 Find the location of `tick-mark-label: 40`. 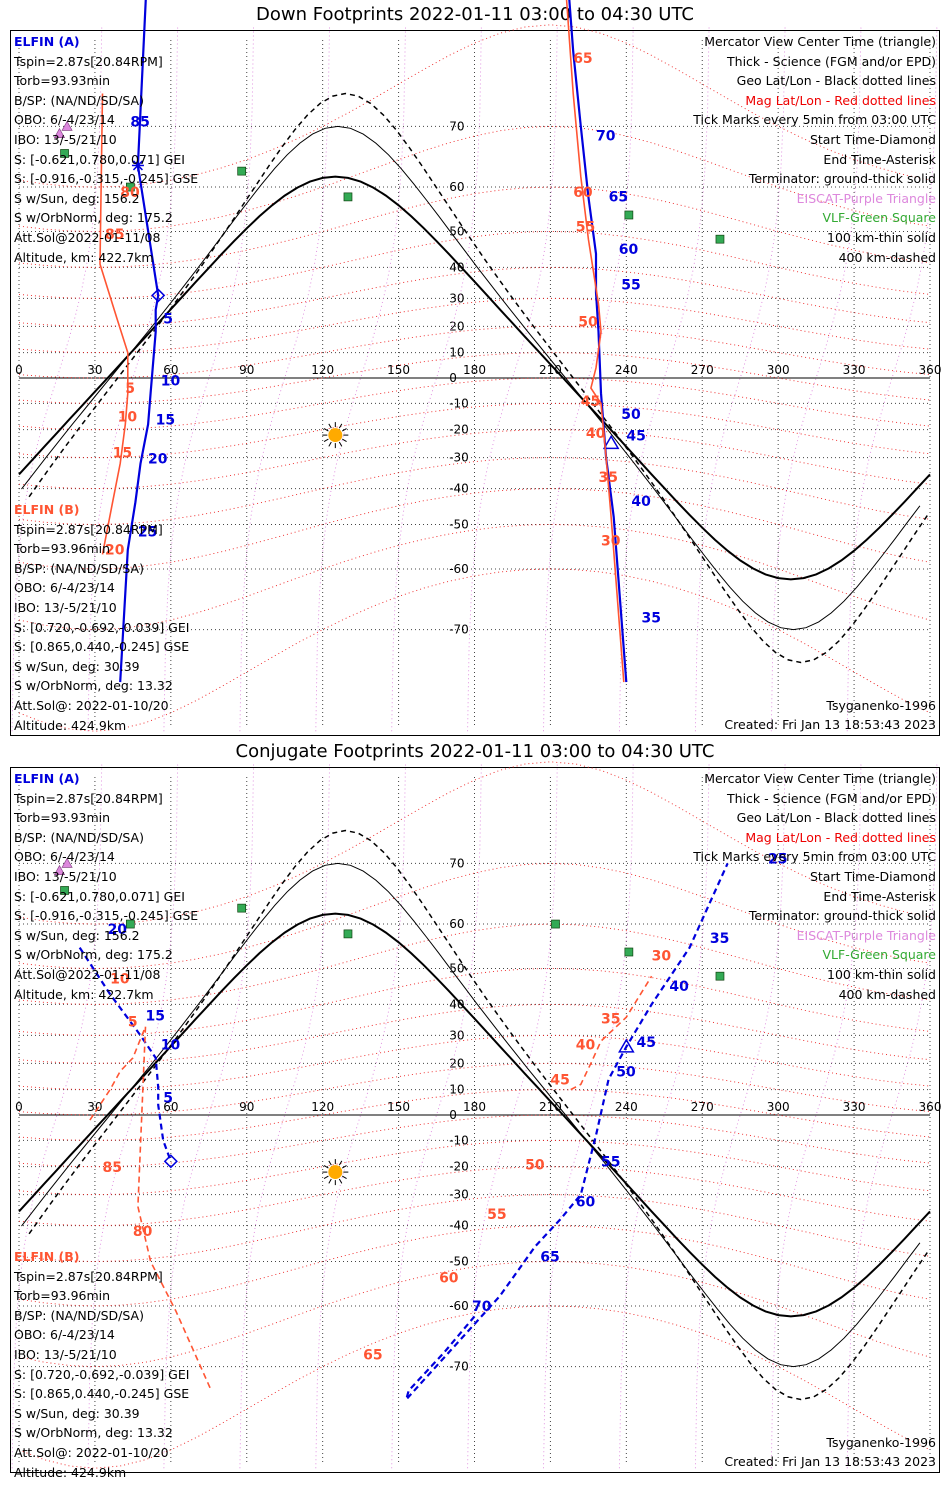

tick-mark-label: 40 is located at coordinates (586, 1046).